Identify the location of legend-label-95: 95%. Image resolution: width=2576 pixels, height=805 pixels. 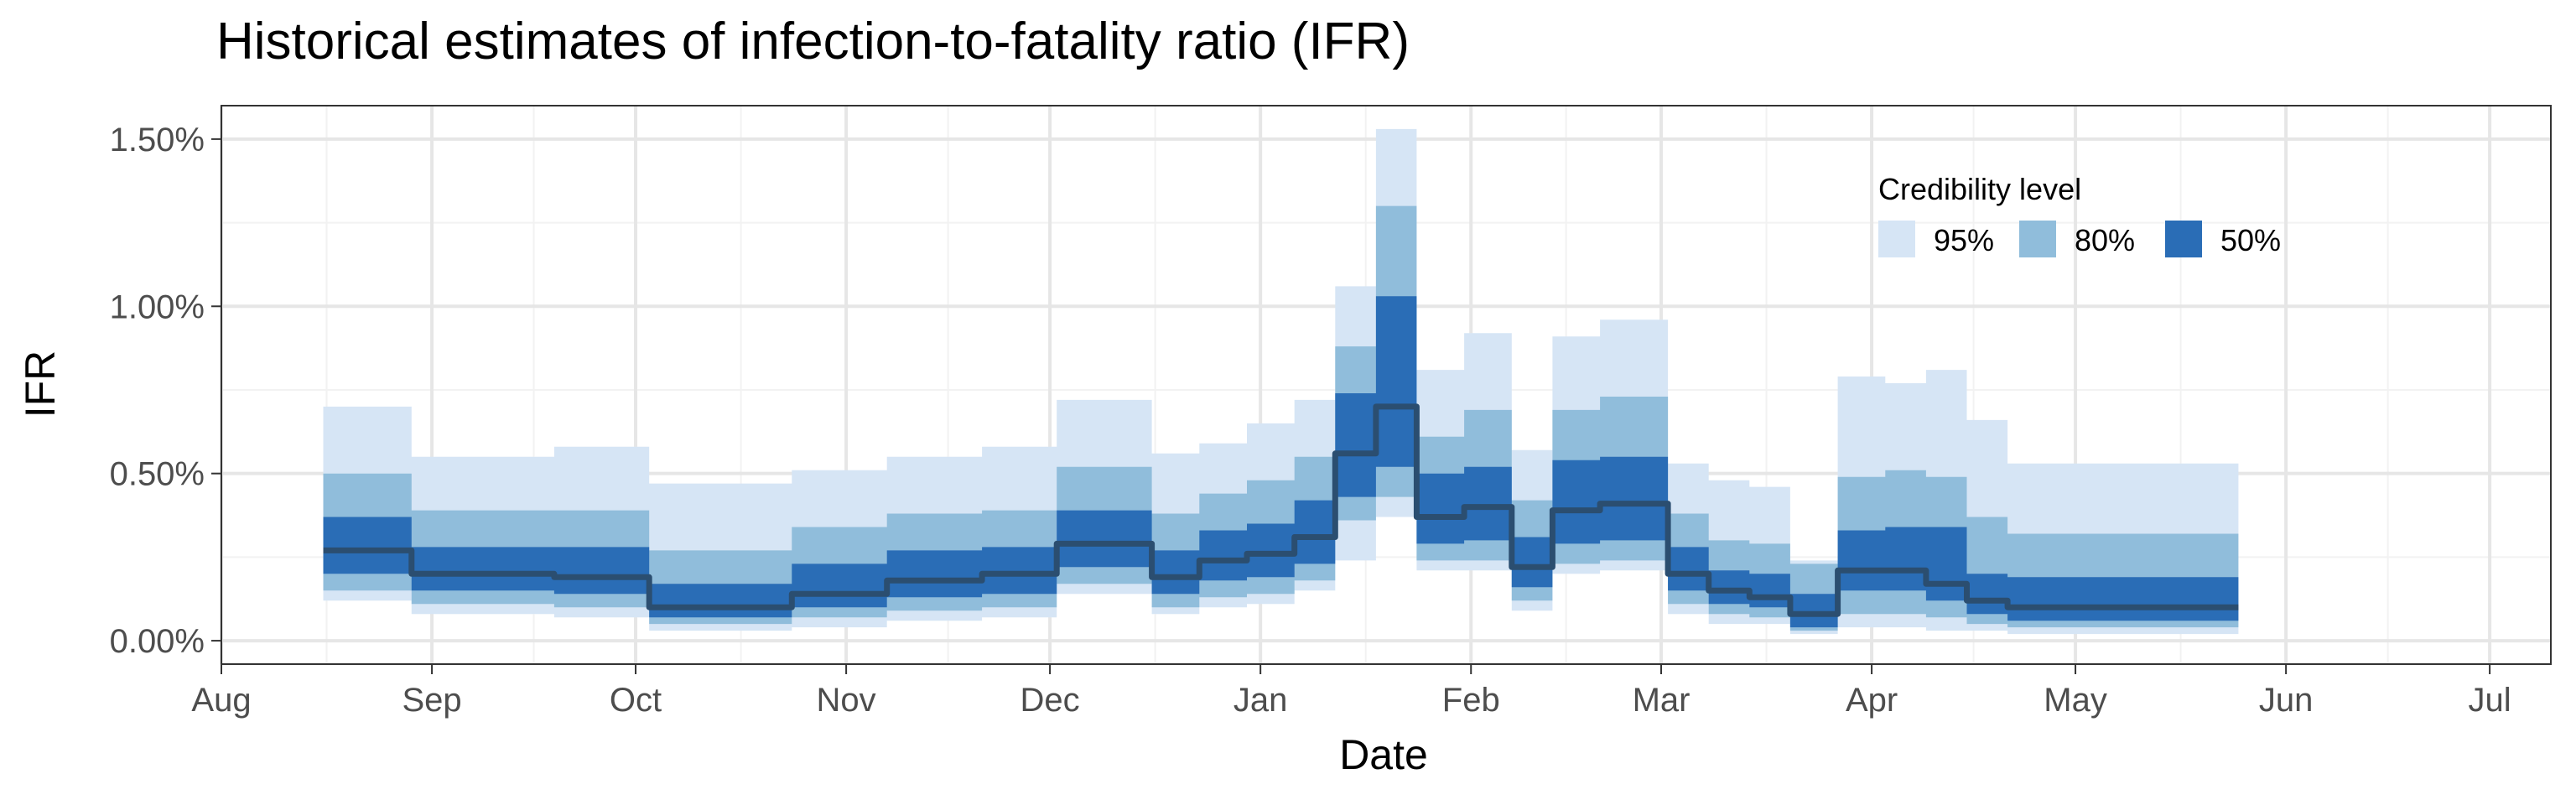
(1964, 240).